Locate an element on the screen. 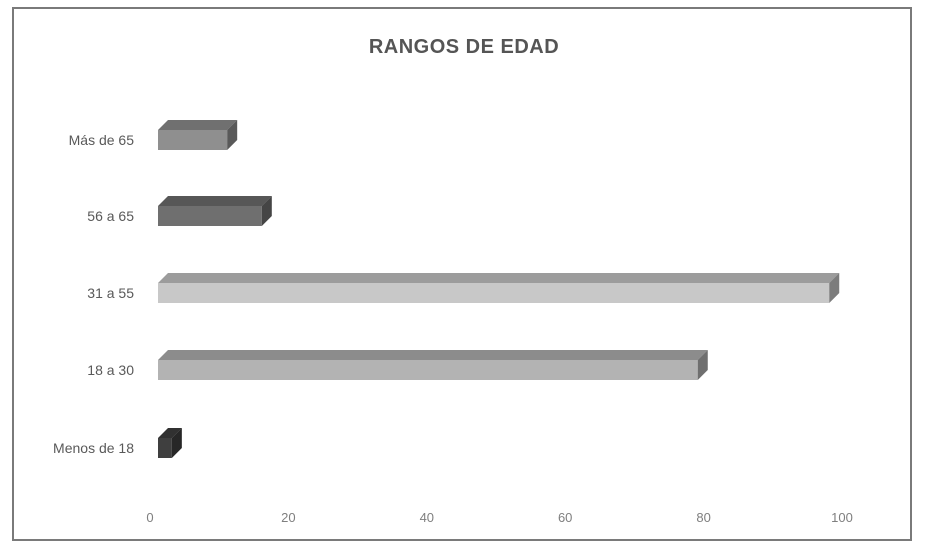 The image size is (928, 548). x-tick-label: 0 is located at coordinates (149, 517).